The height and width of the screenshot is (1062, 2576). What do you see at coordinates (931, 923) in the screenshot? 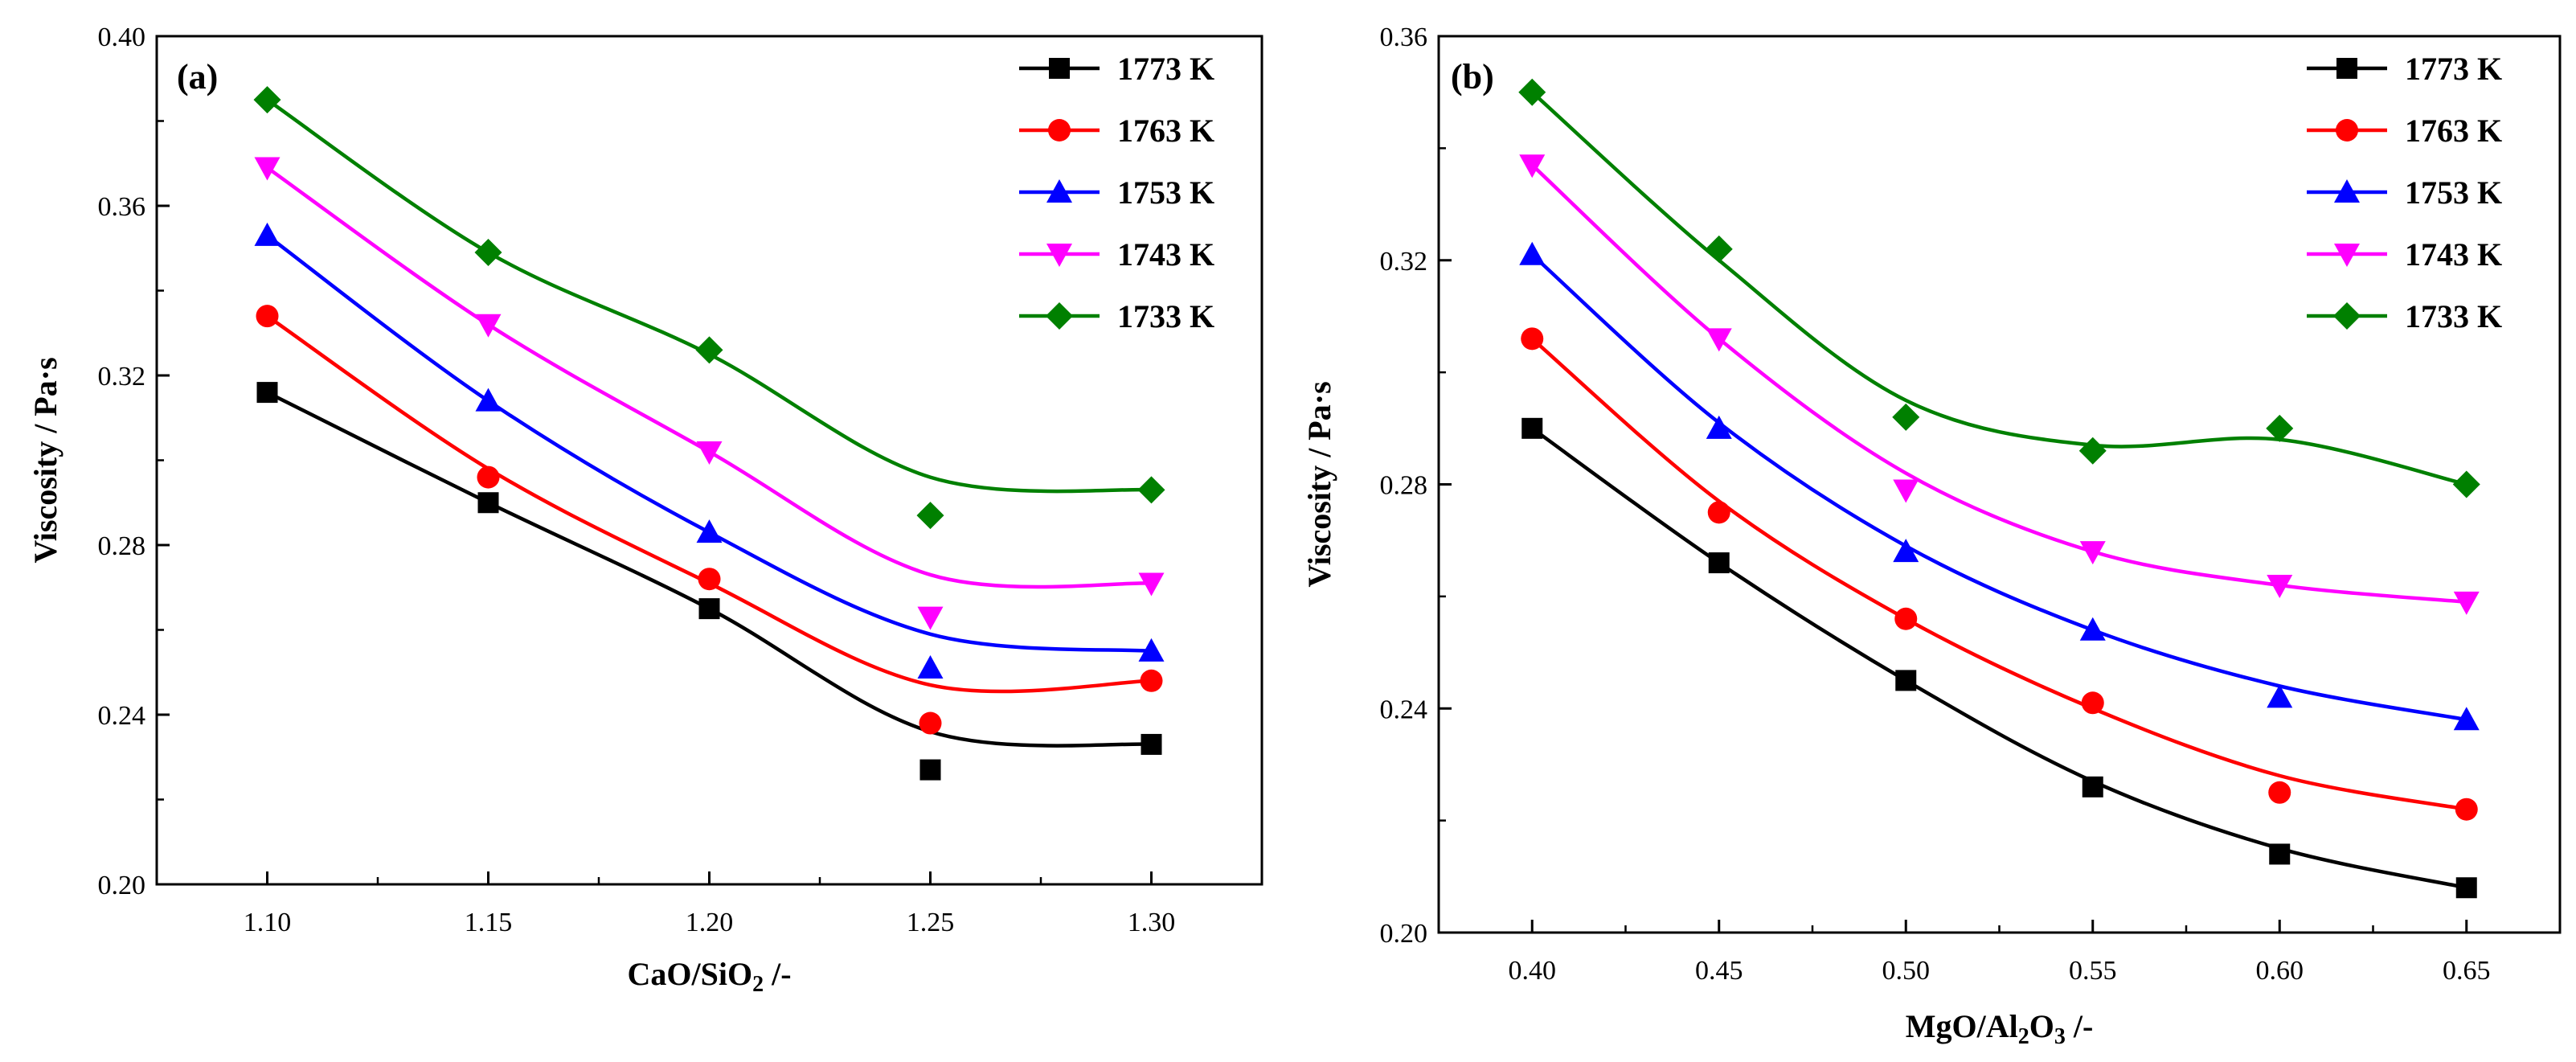
I see `x-tick-label: 1.25` at bounding box center [931, 923].